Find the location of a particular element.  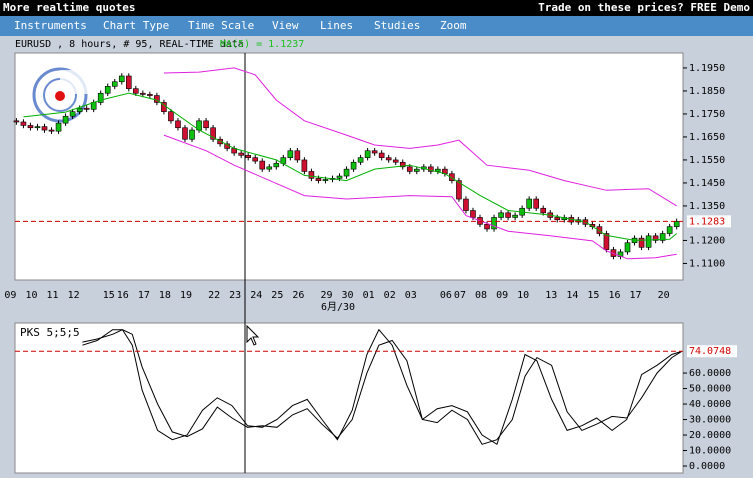

logo-dot is located at coordinates (60, 96).